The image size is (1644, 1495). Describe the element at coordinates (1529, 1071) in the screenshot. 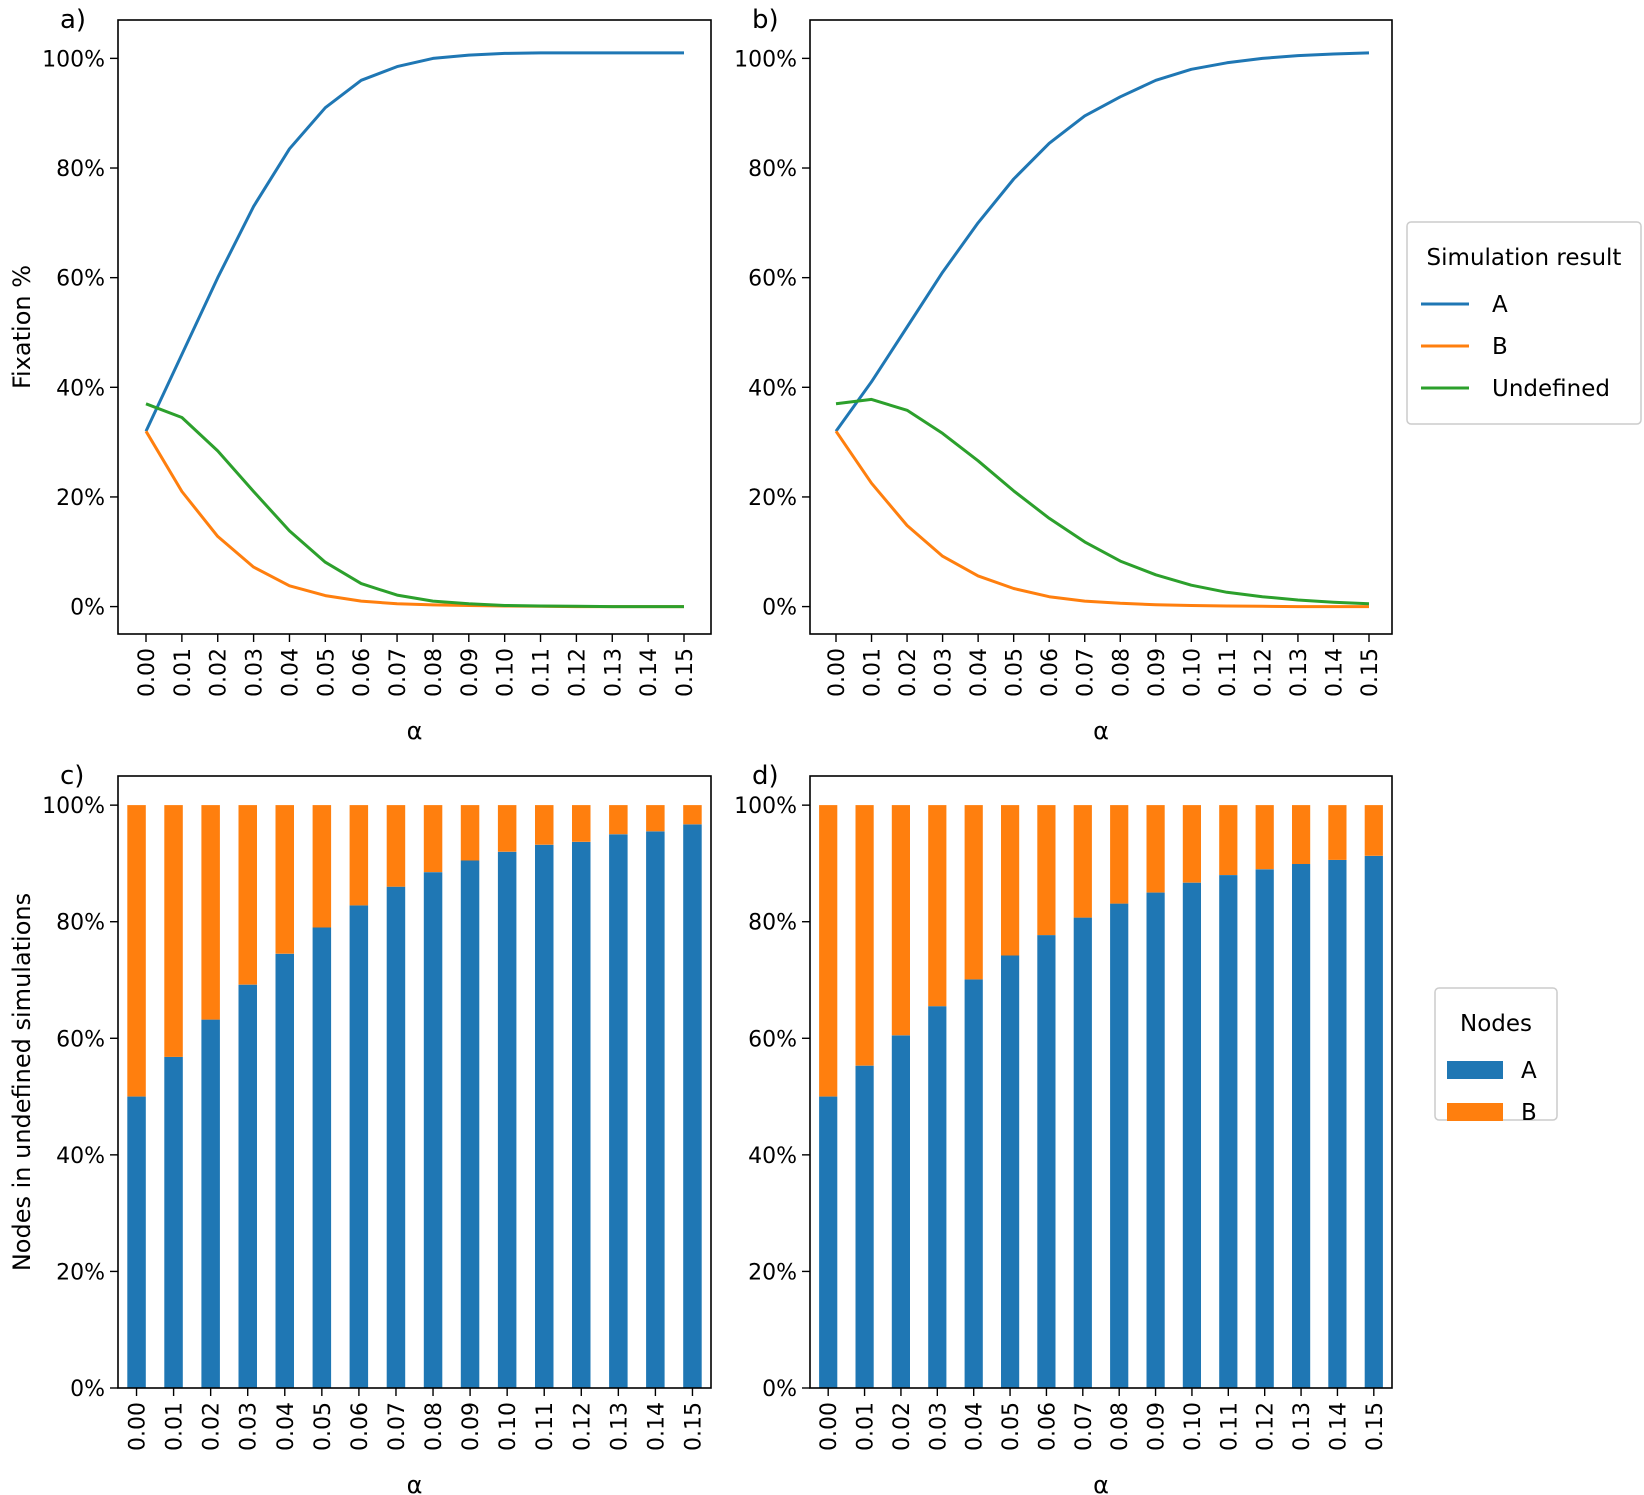

I see `legend-label: A` at that location.